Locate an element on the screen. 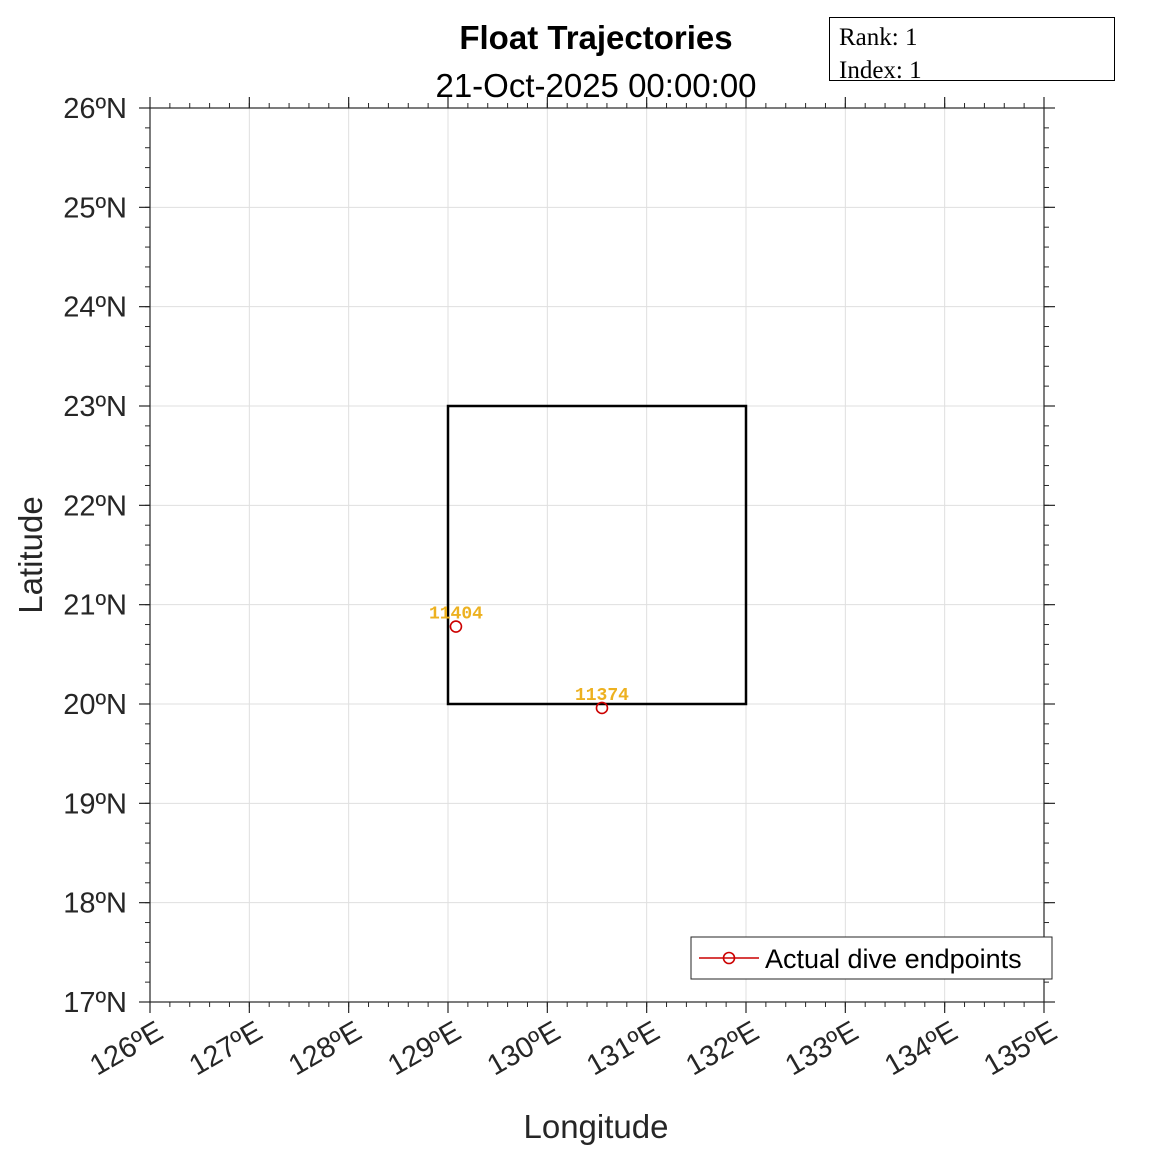  legend-entry-label: Actual dive endpoints is located at coordinates (893, 959).